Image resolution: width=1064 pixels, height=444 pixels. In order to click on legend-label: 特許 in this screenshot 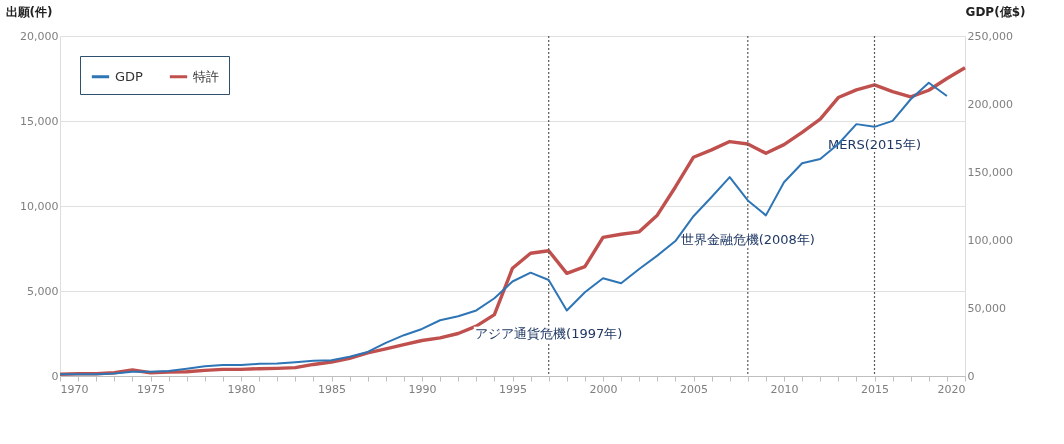, I will do `click(206, 76)`.